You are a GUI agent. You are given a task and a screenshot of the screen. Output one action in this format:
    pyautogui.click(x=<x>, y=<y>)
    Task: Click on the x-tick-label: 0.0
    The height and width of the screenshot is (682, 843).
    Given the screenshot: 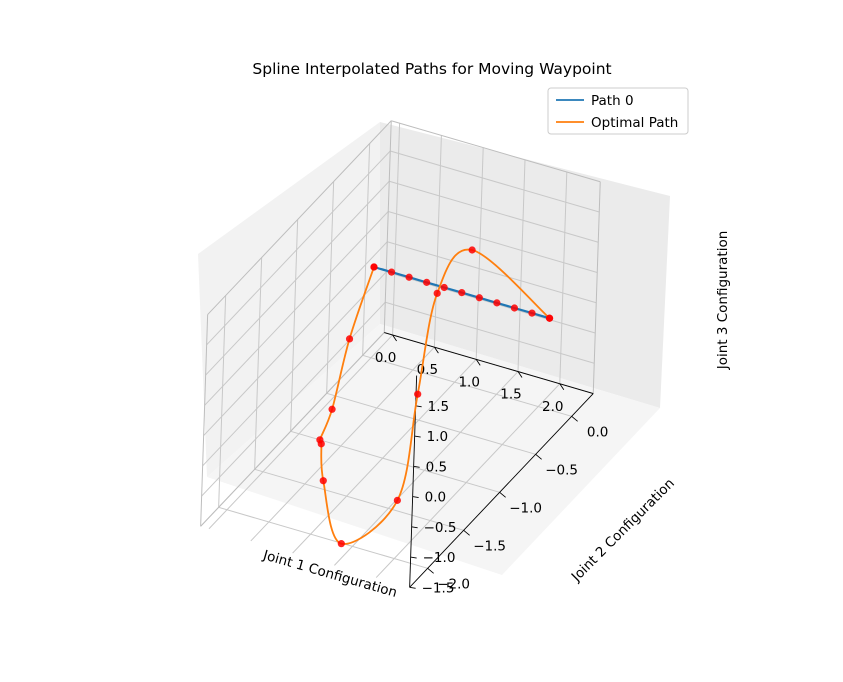 What is the action you would take?
    pyautogui.click(x=385, y=358)
    